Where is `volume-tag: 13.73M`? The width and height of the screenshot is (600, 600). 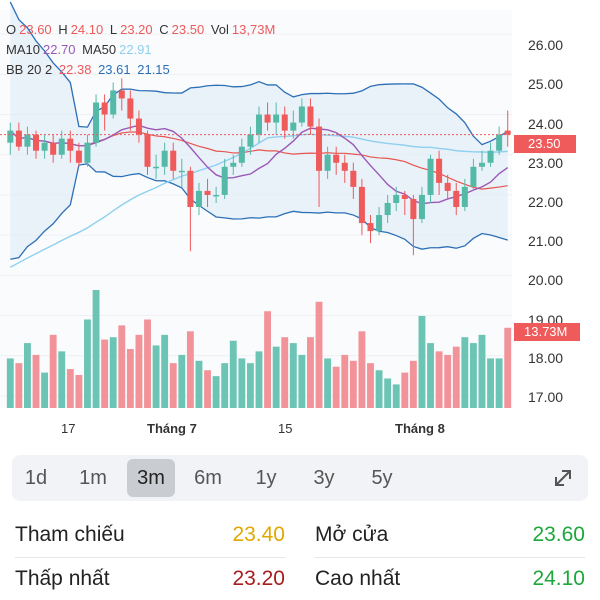
volume-tag: 13.73M is located at coordinates (547, 332).